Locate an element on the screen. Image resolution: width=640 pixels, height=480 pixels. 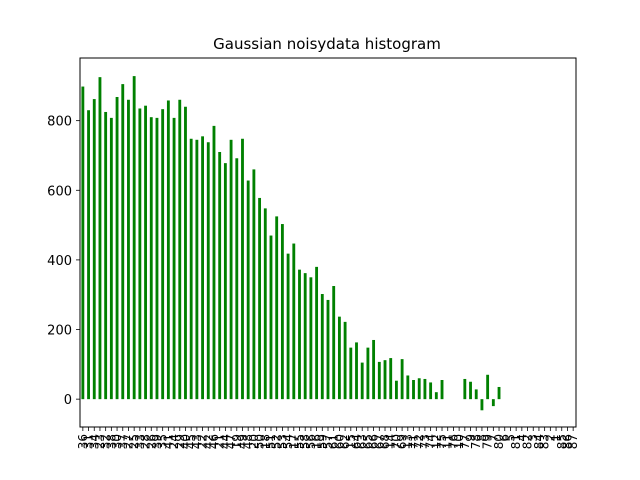
x-tick-label: 69 is located at coordinates (402, 441).